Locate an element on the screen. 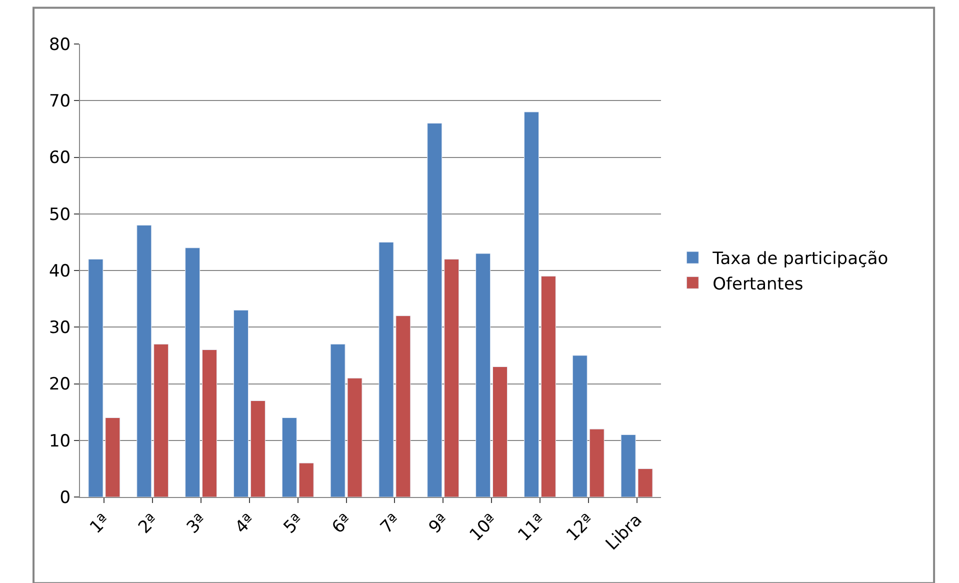  y-tick-label: 40 is located at coordinates (59, 271).